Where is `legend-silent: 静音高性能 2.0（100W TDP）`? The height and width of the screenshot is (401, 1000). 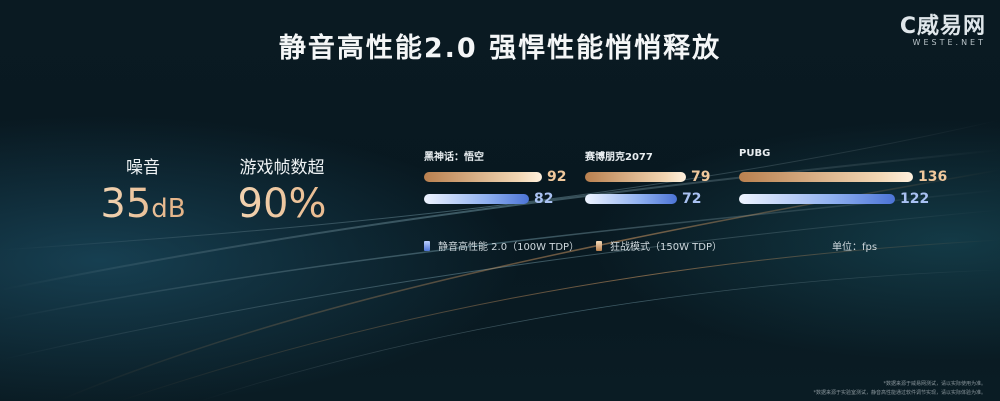
legend-silent: 静音高性能 2.0（100W TDP） is located at coordinates (501, 245).